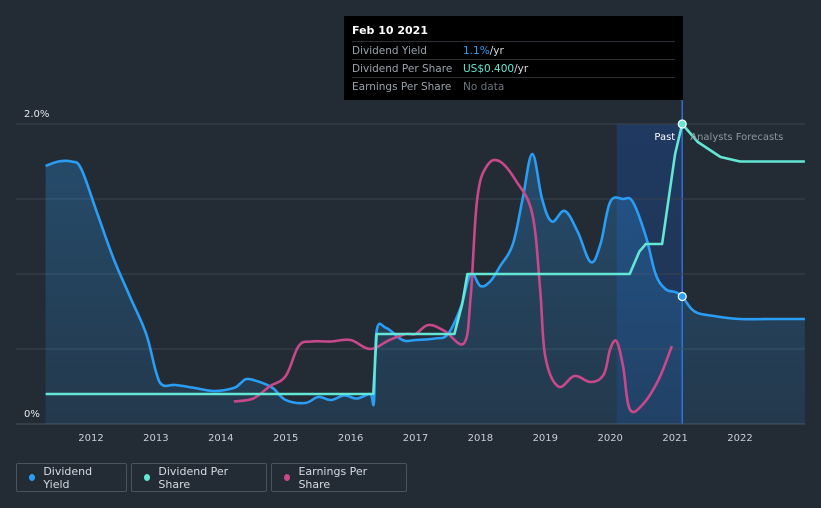  Describe the element at coordinates (402, 86) in the screenshot. I see `tooltip-label: Earnings Per Share` at that location.